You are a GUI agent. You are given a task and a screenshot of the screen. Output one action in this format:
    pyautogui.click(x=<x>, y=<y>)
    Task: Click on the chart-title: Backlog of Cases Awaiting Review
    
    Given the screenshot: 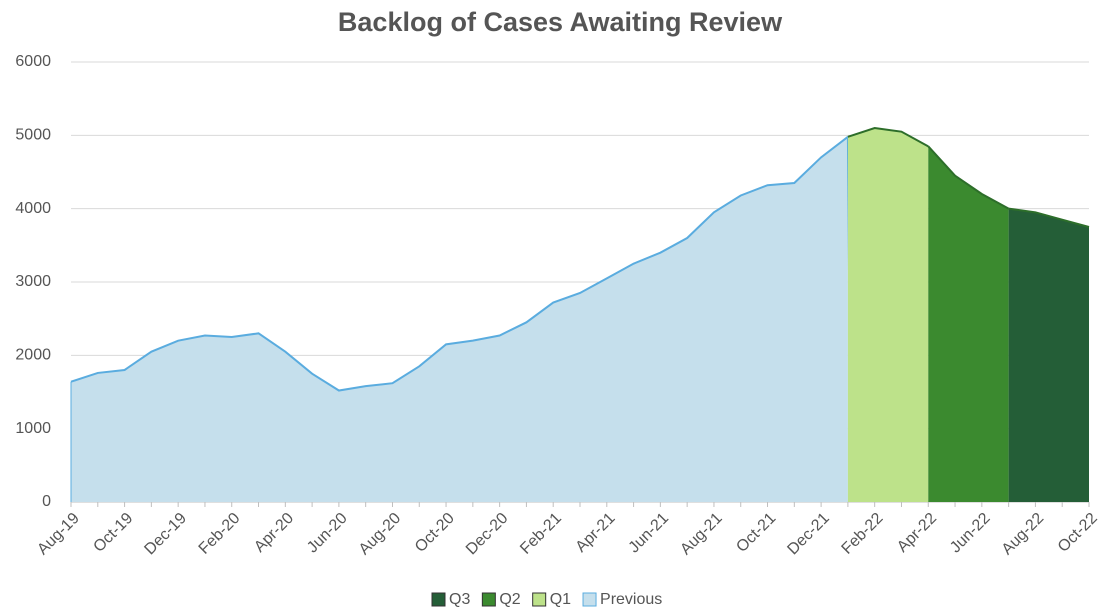 What is the action you would take?
    pyautogui.click(x=560, y=22)
    